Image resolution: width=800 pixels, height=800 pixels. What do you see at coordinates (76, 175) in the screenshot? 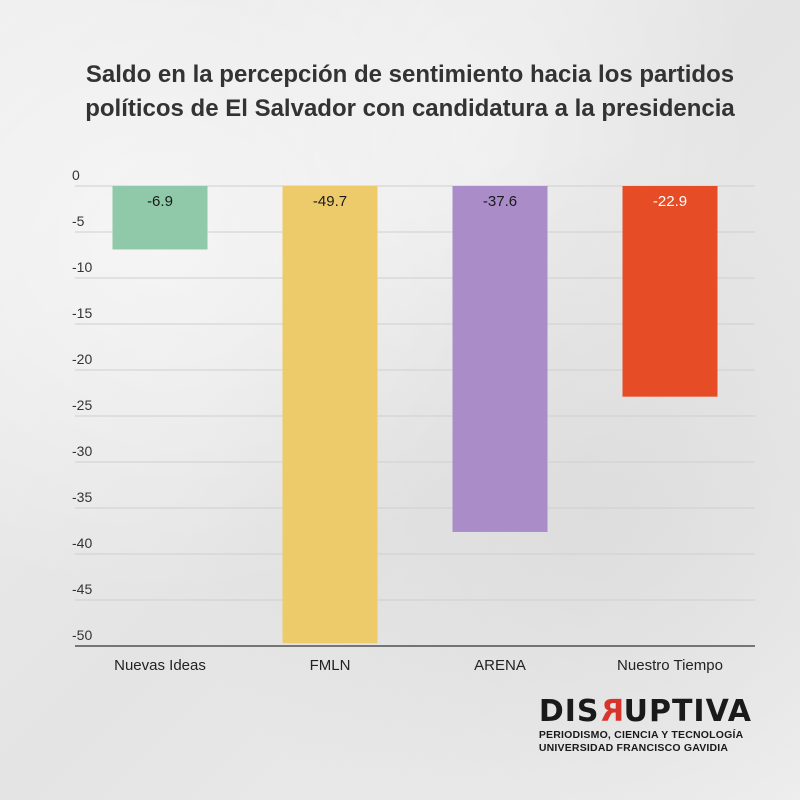
I see `y-tick-label: 0` at bounding box center [76, 175].